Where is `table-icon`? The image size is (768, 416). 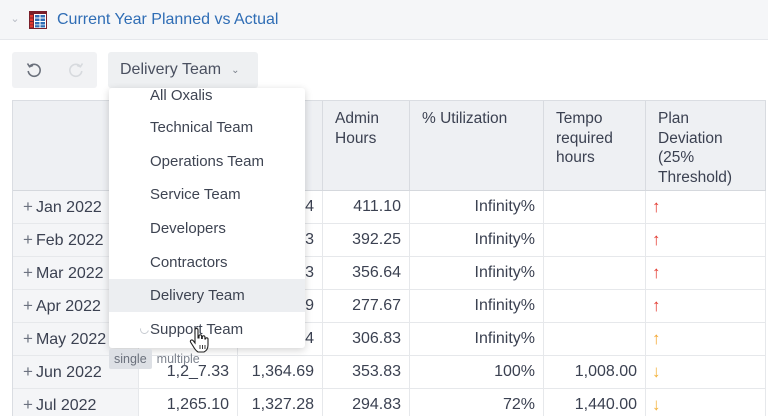
table-icon is located at coordinates (38, 20).